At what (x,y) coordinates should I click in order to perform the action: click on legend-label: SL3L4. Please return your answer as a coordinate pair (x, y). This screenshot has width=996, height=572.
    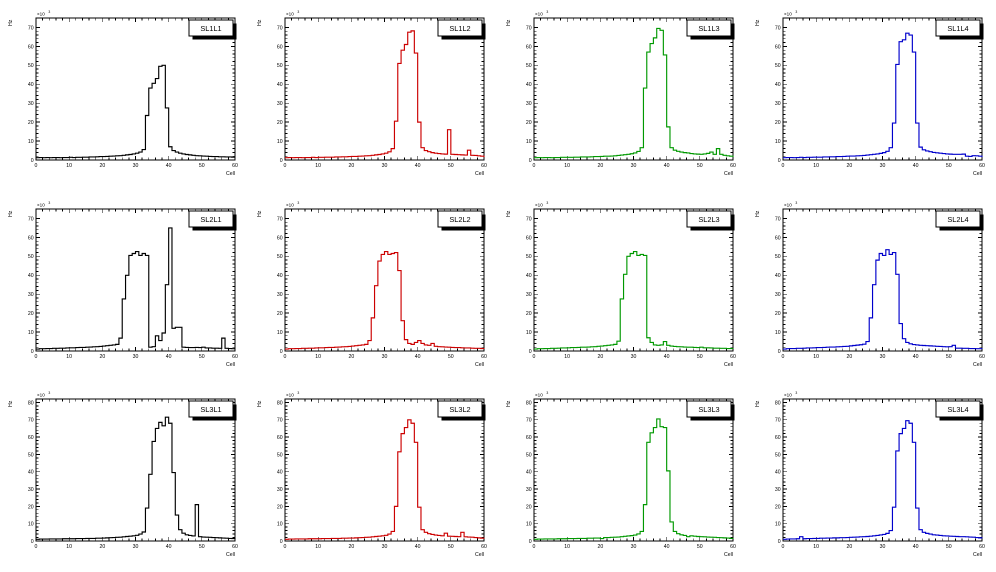
    Looking at the image, I should click on (957, 409).